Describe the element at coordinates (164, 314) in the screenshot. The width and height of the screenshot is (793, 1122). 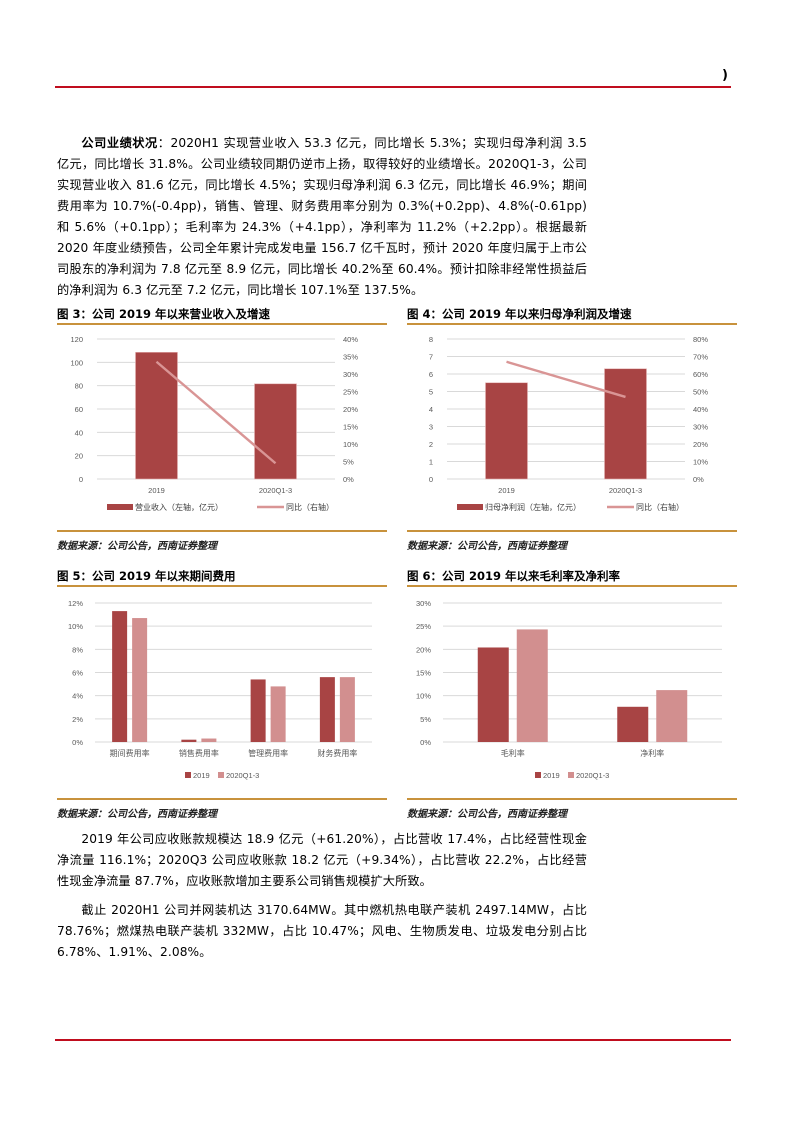
I see `figure-title: 图 3：公司 2019 年以来营业收入及增速` at that location.